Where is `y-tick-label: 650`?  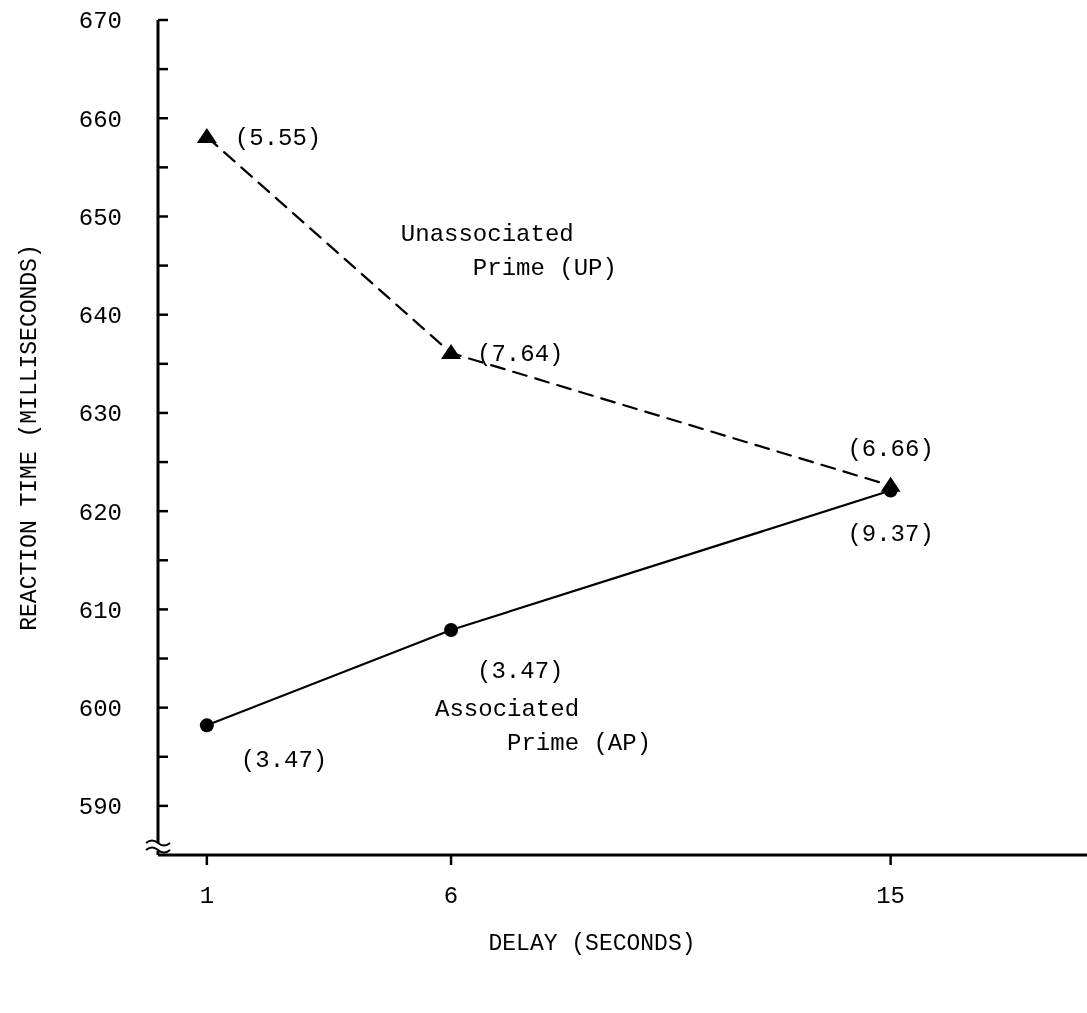
y-tick-label: 650 is located at coordinates (100, 218).